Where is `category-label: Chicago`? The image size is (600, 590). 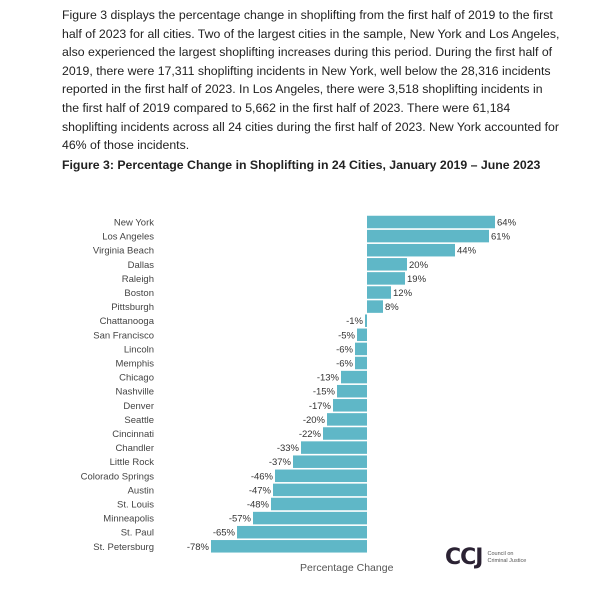
category-label: Chicago is located at coordinates (136, 378).